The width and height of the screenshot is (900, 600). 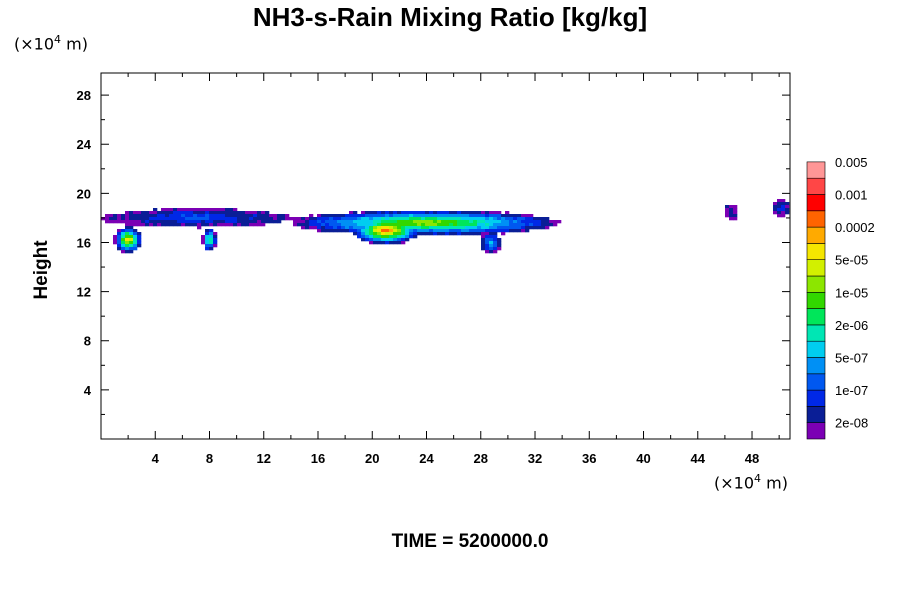 What do you see at coordinates (851, 358) in the screenshot?
I see `colorbar-label: 5e-07` at bounding box center [851, 358].